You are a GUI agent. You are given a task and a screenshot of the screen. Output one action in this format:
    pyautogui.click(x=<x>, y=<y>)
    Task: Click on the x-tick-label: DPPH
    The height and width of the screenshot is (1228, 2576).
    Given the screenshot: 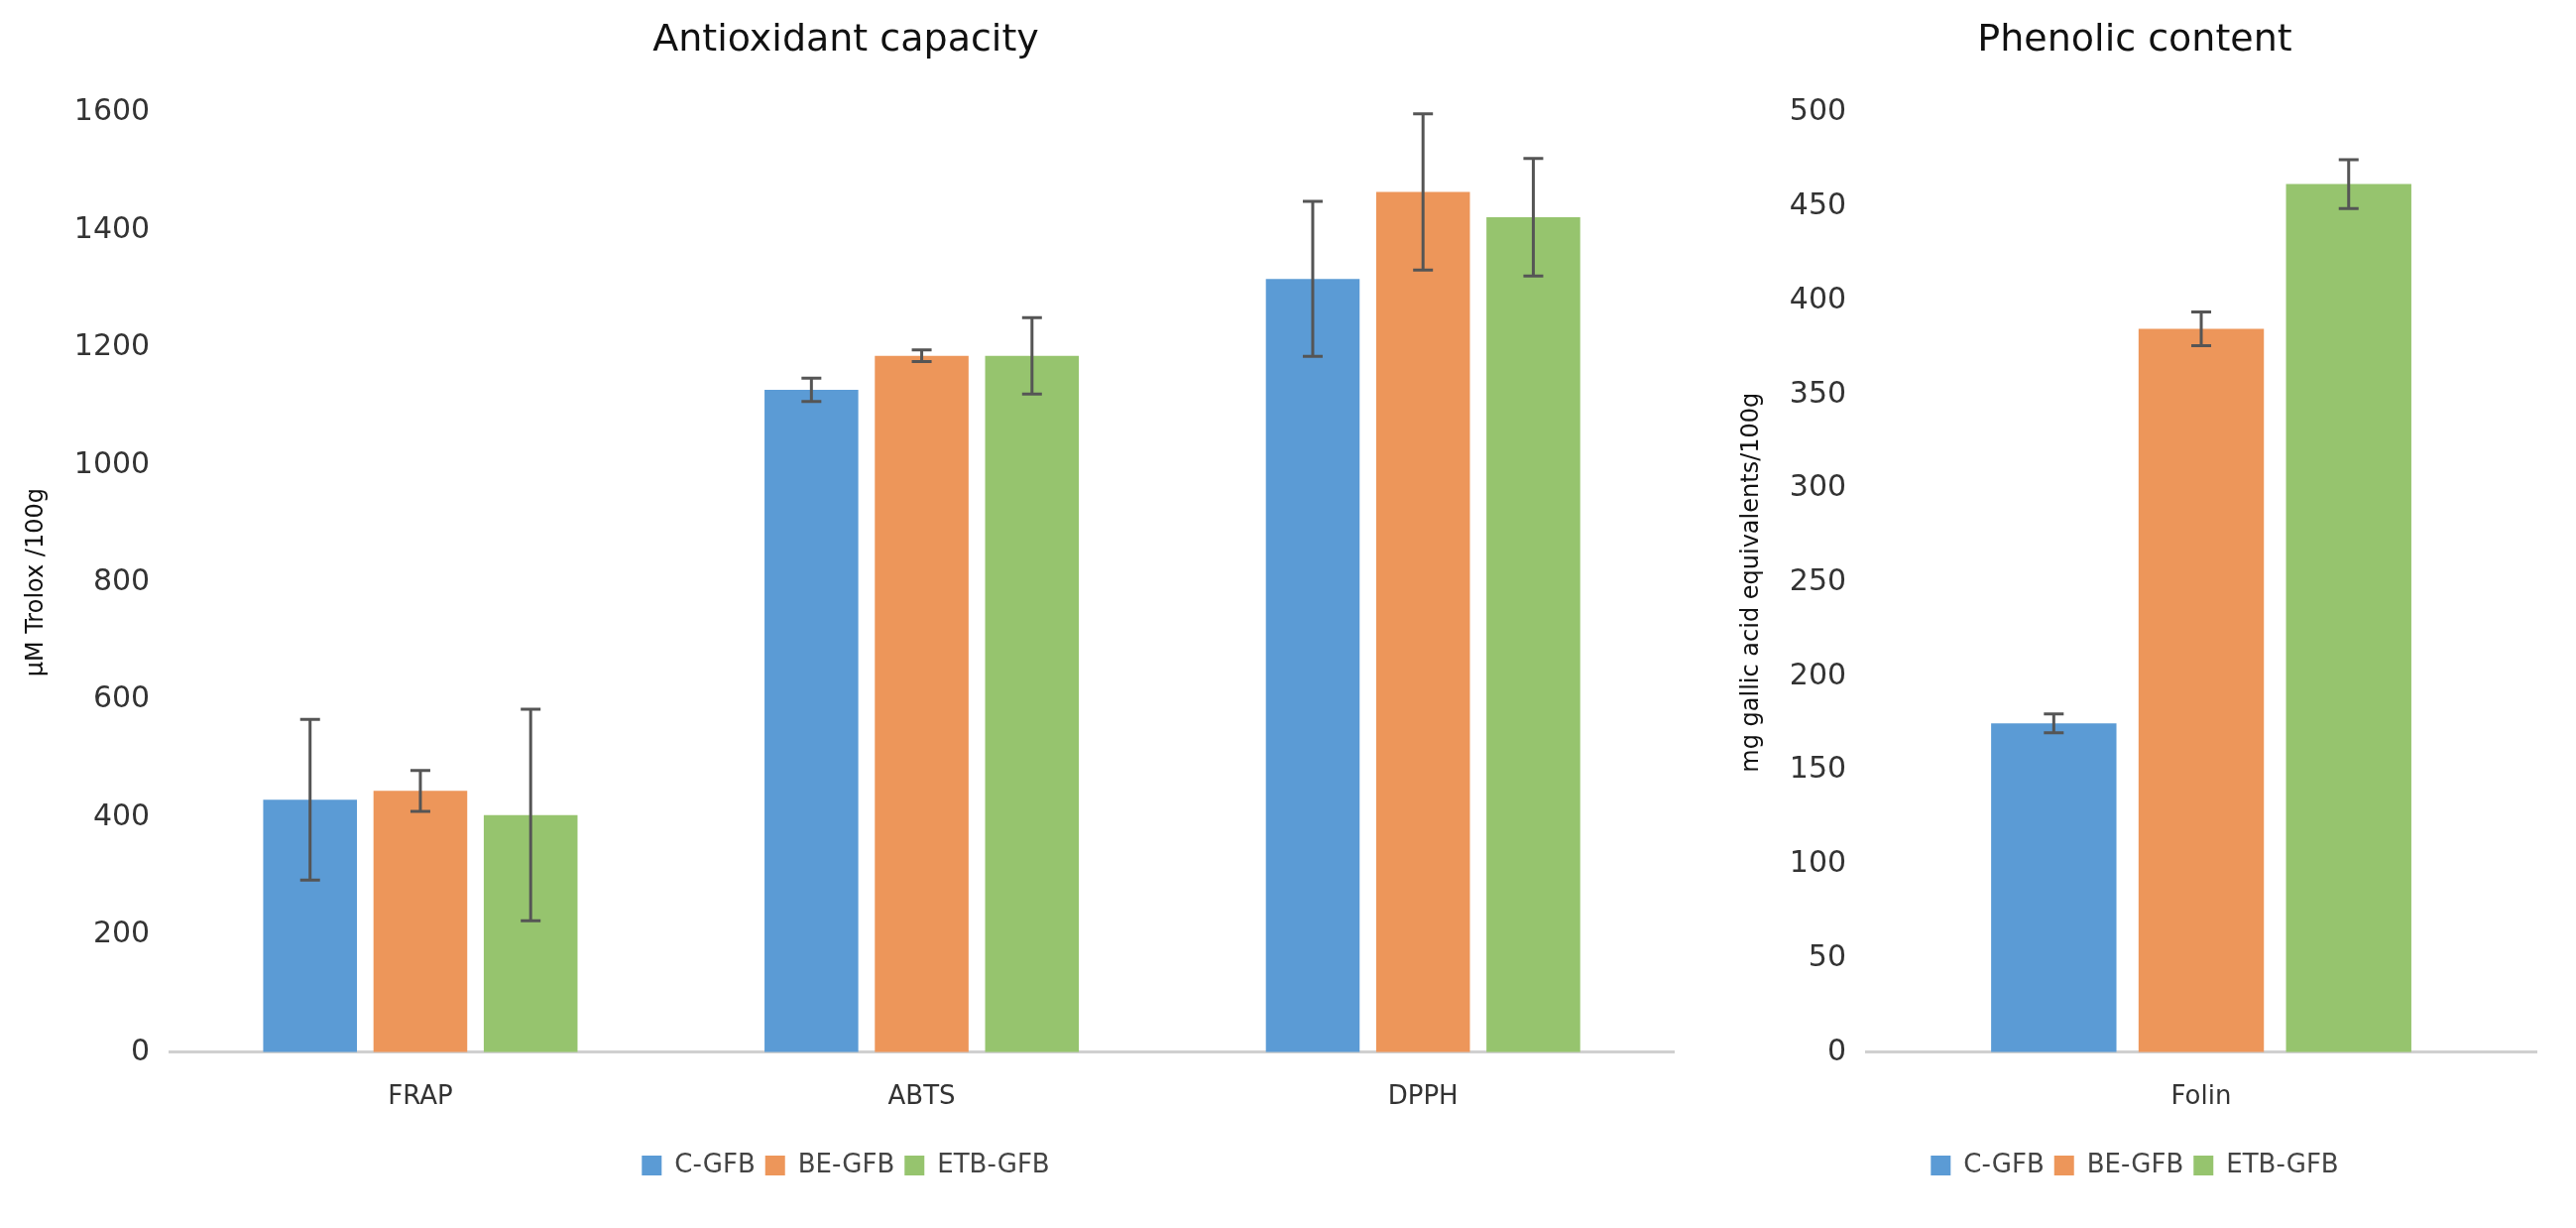 What is the action you would take?
    pyautogui.click(x=1423, y=1095)
    